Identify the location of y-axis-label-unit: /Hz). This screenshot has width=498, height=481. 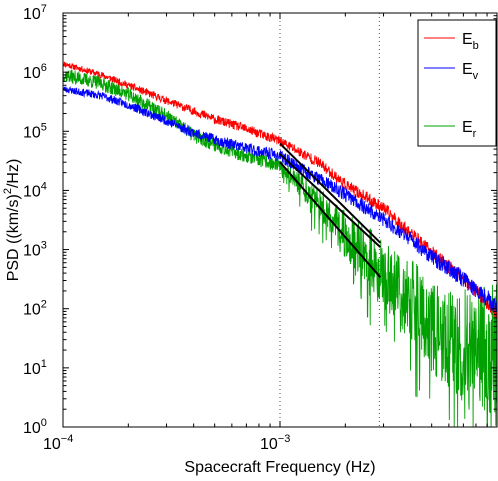
(13, 173).